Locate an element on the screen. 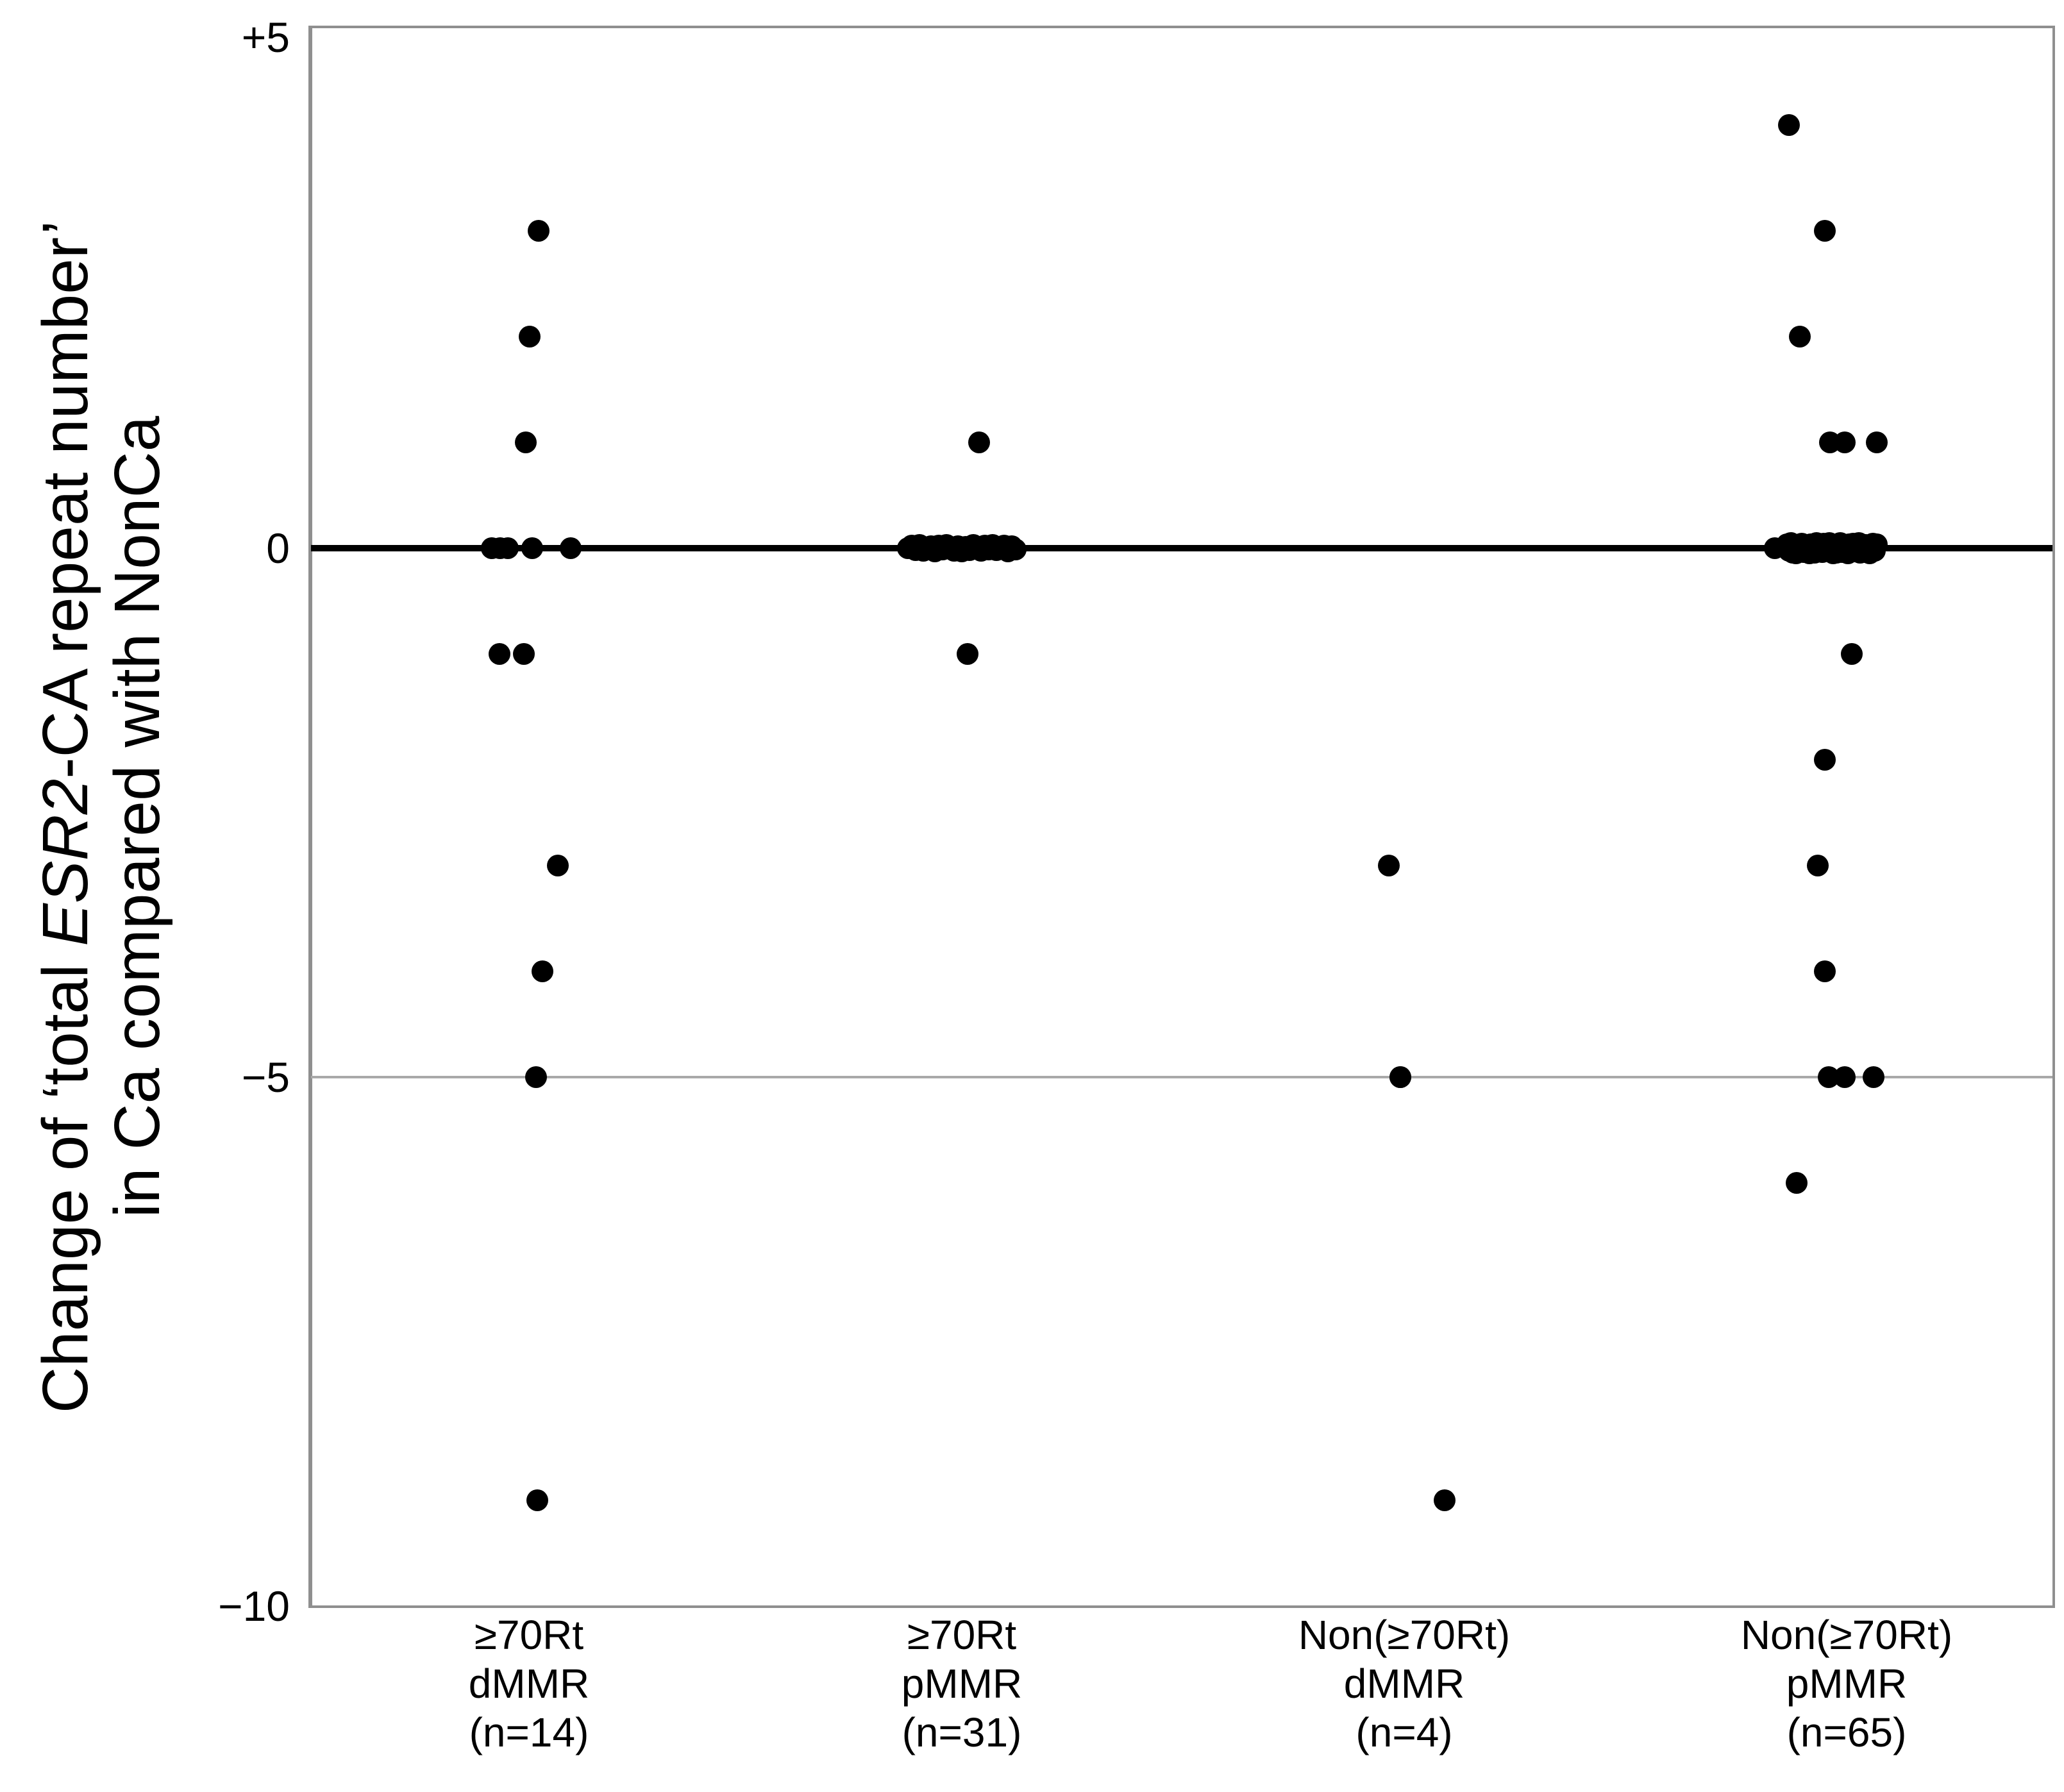 This screenshot has width=2064, height=1792. x-axis-category-label: Non(≥70Rt) pMMR (n=65) is located at coordinates (1833, 1684).